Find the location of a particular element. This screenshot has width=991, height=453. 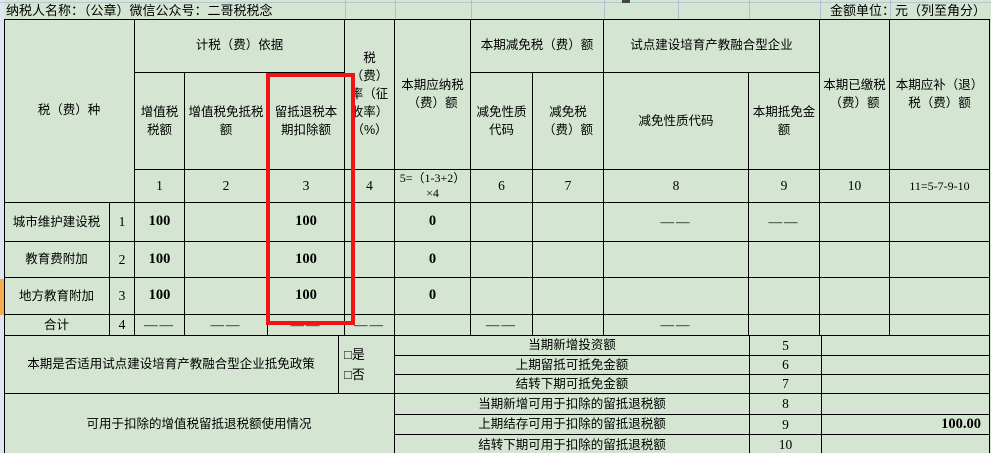

row3-name: 地方教育附加 is located at coordinates (57, 296).